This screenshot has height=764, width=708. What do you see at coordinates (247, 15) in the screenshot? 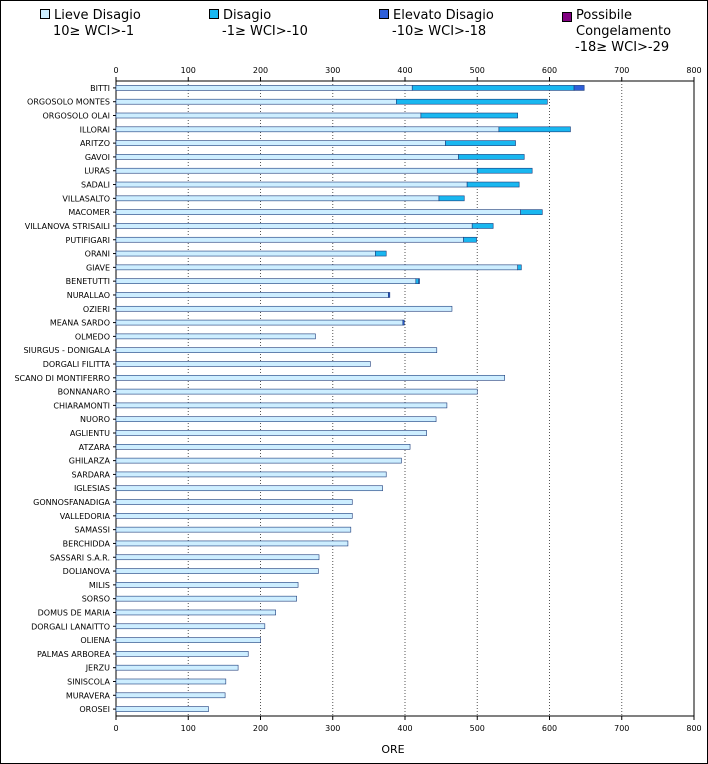
I see `legend-label-disagio: Disagio` at bounding box center [247, 15].